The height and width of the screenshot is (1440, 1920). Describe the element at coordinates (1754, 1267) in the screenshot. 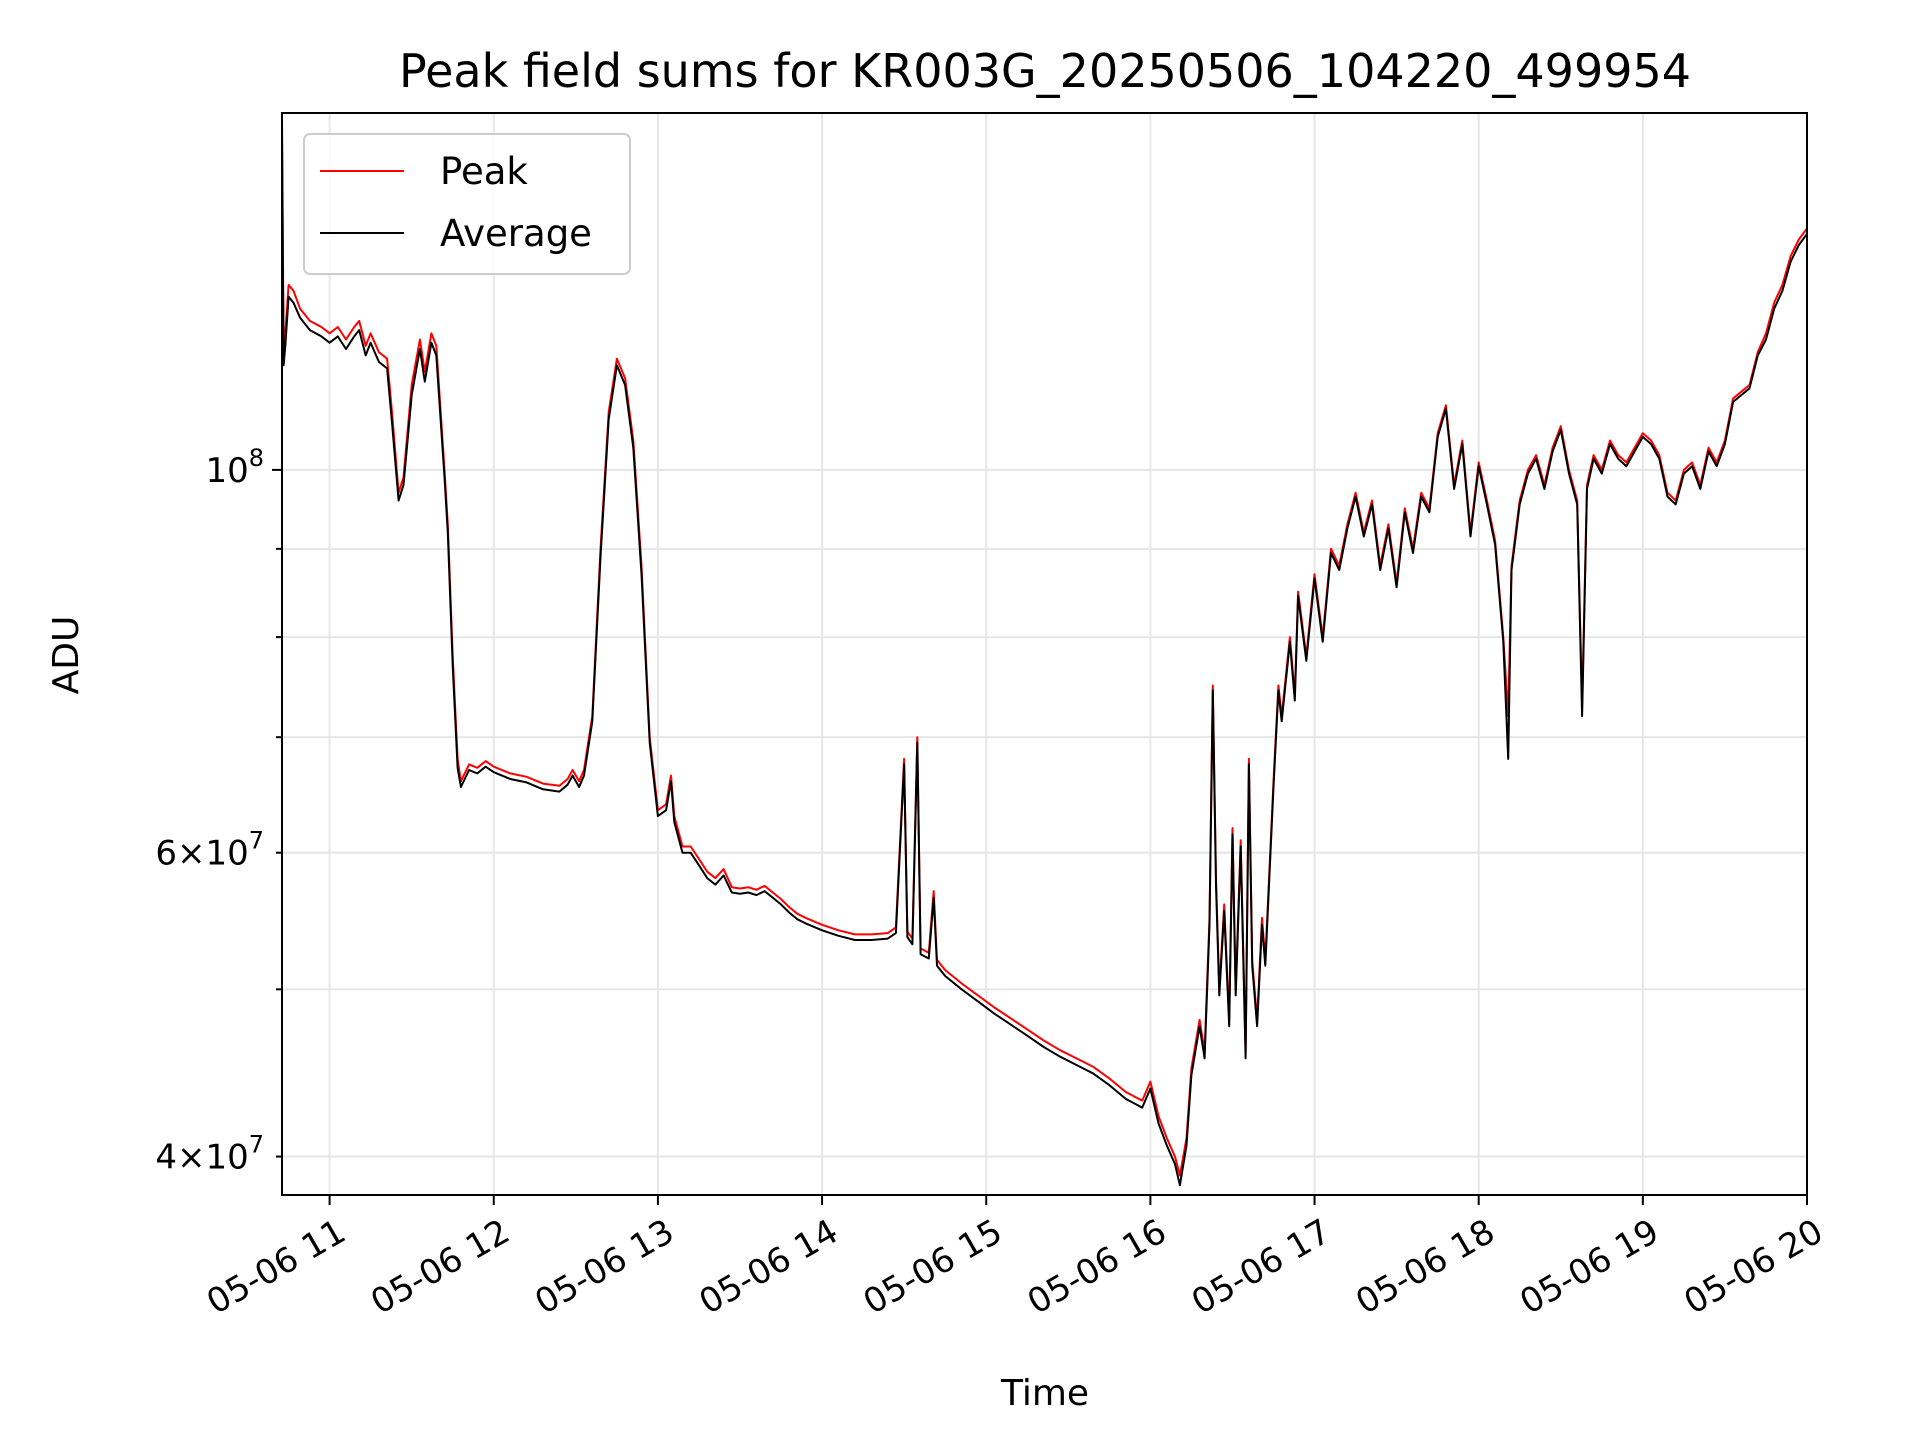

I see `x-tick-label: 05-06 20` at that location.